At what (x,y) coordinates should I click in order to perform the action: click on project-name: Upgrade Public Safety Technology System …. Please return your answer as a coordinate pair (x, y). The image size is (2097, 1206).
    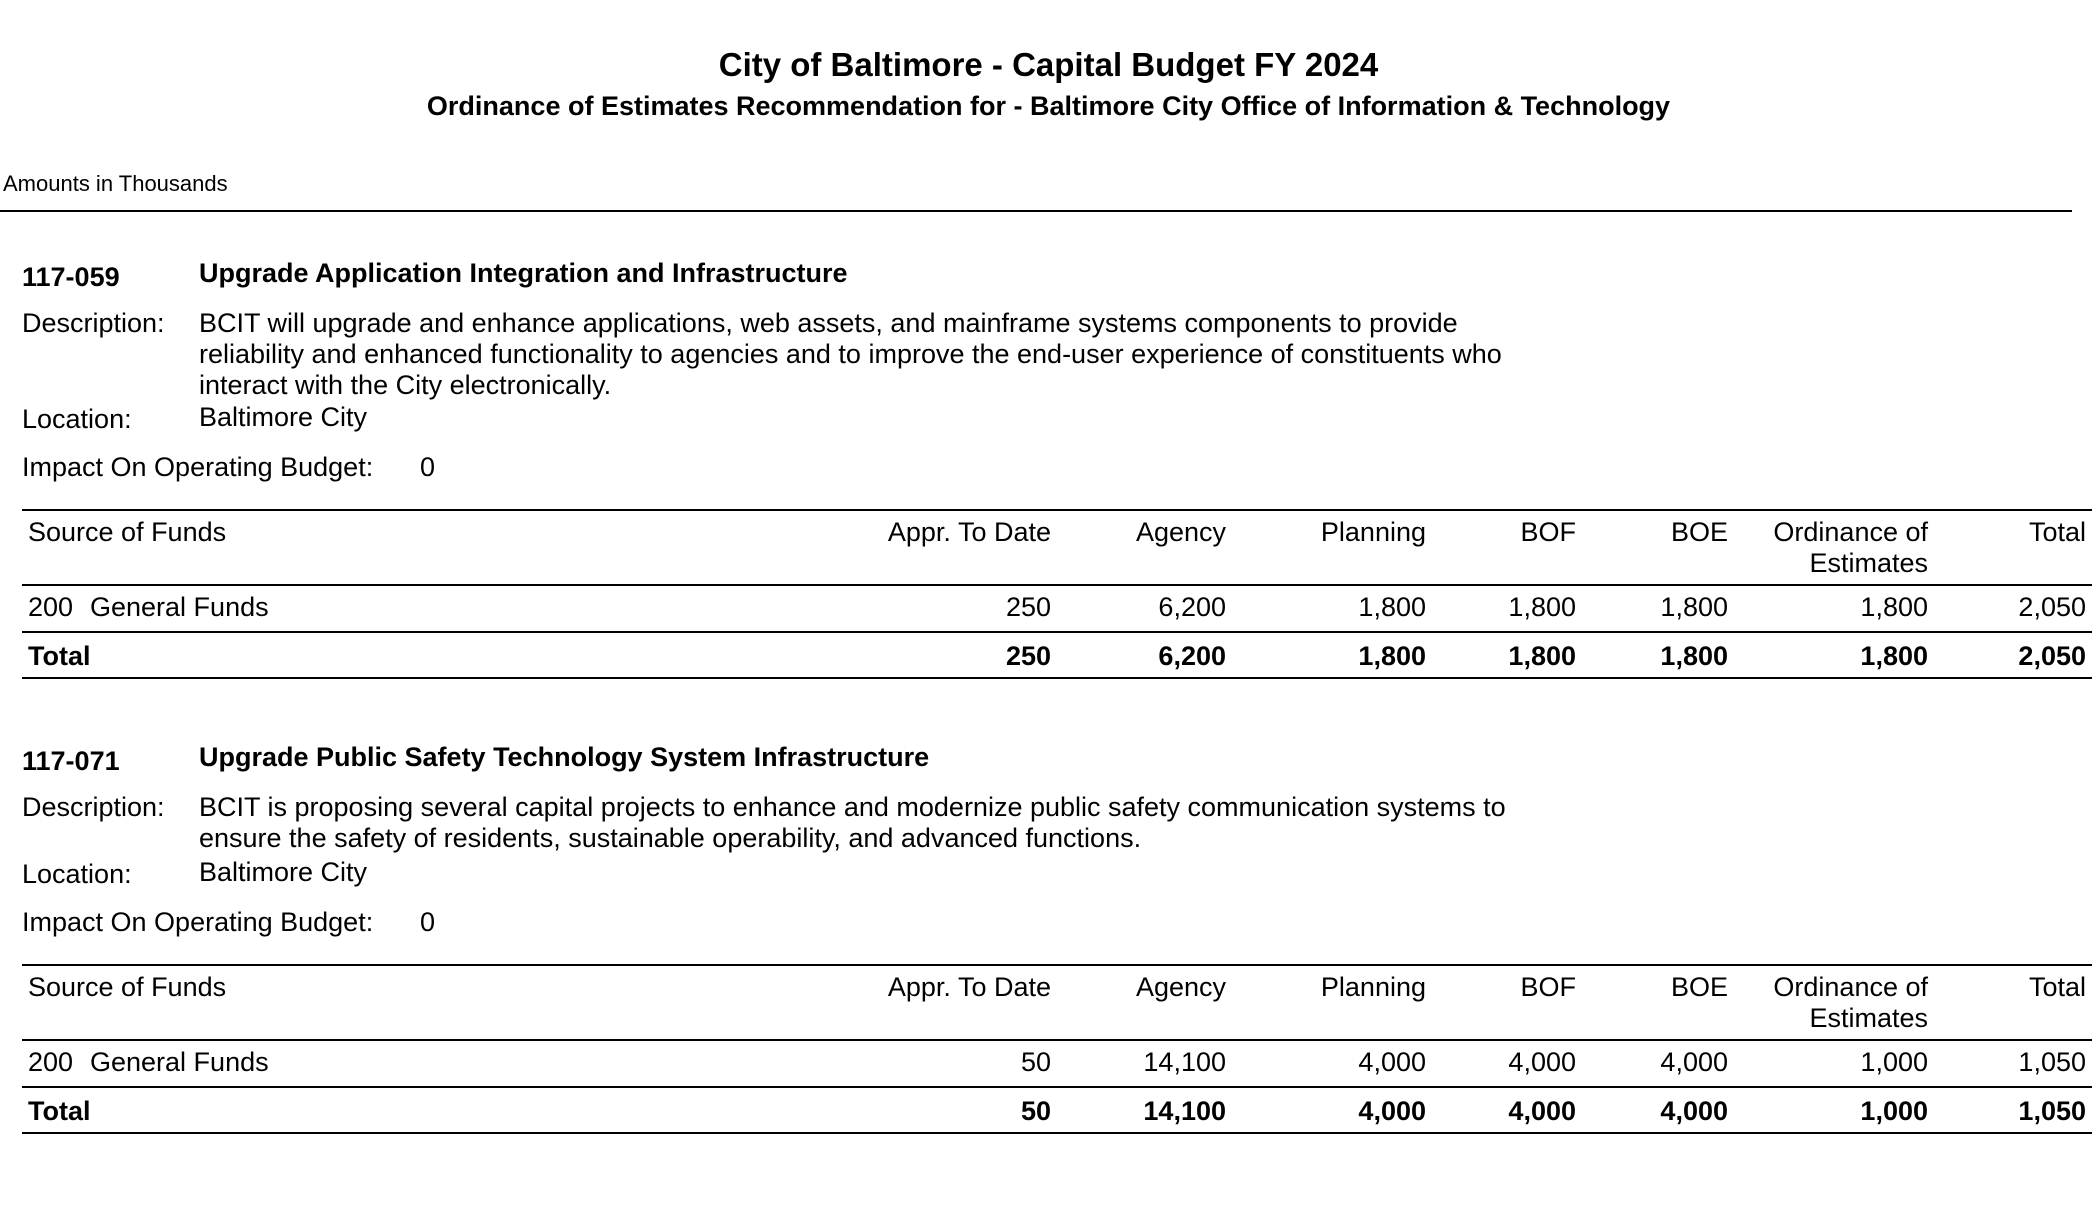
    Looking at the image, I should click on (564, 757).